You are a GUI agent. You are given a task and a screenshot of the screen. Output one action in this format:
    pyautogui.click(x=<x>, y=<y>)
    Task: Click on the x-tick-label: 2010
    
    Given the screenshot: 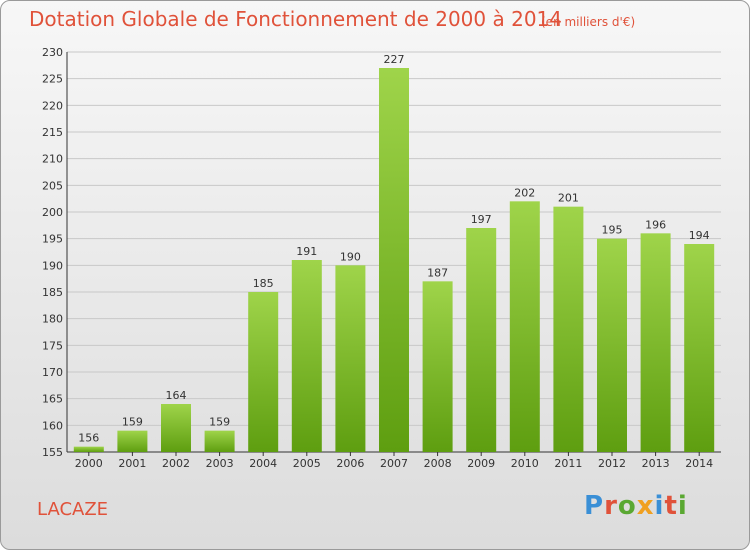 What is the action you would take?
    pyautogui.click(x=525, y=463)
    